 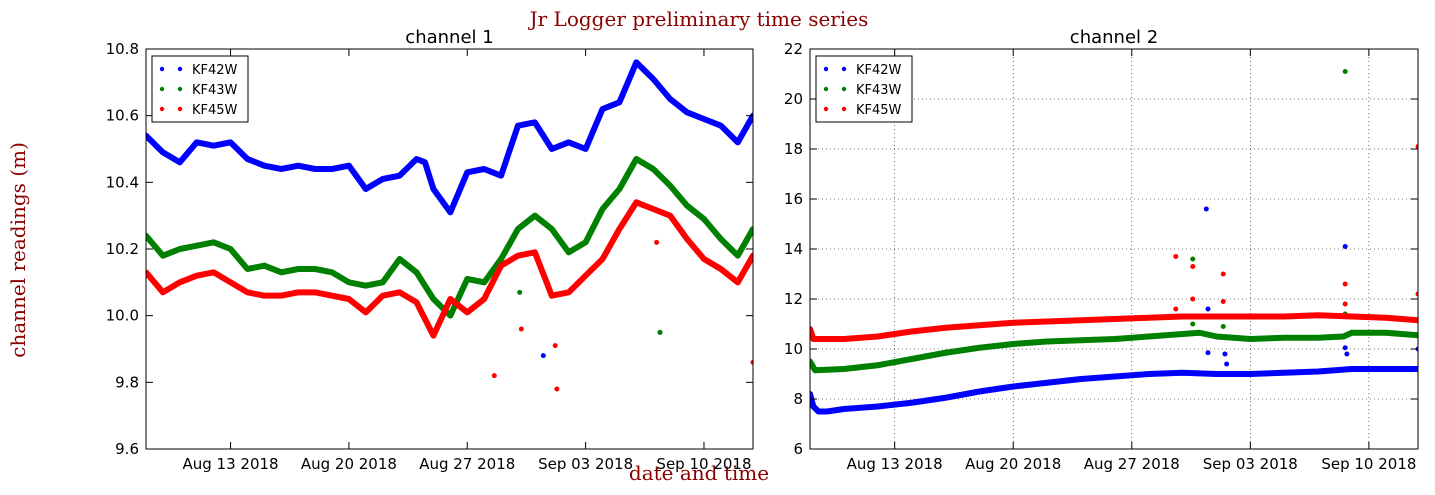 I want to click on y-tick-label: 10.6, so click(x=122, y=116).